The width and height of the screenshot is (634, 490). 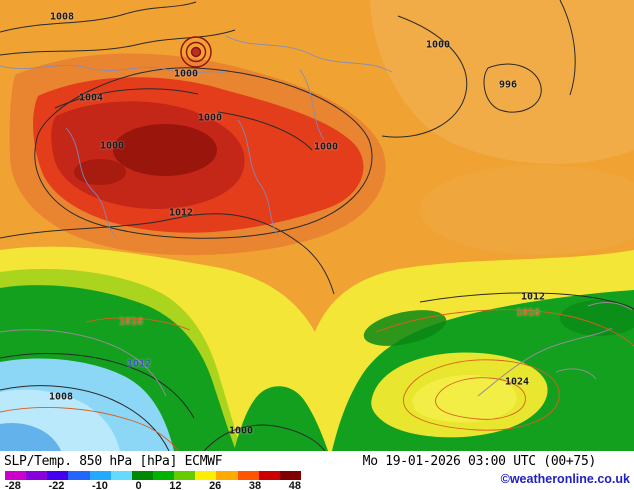 I want to click on legend-tick: -28, so click(x=13, y=485).